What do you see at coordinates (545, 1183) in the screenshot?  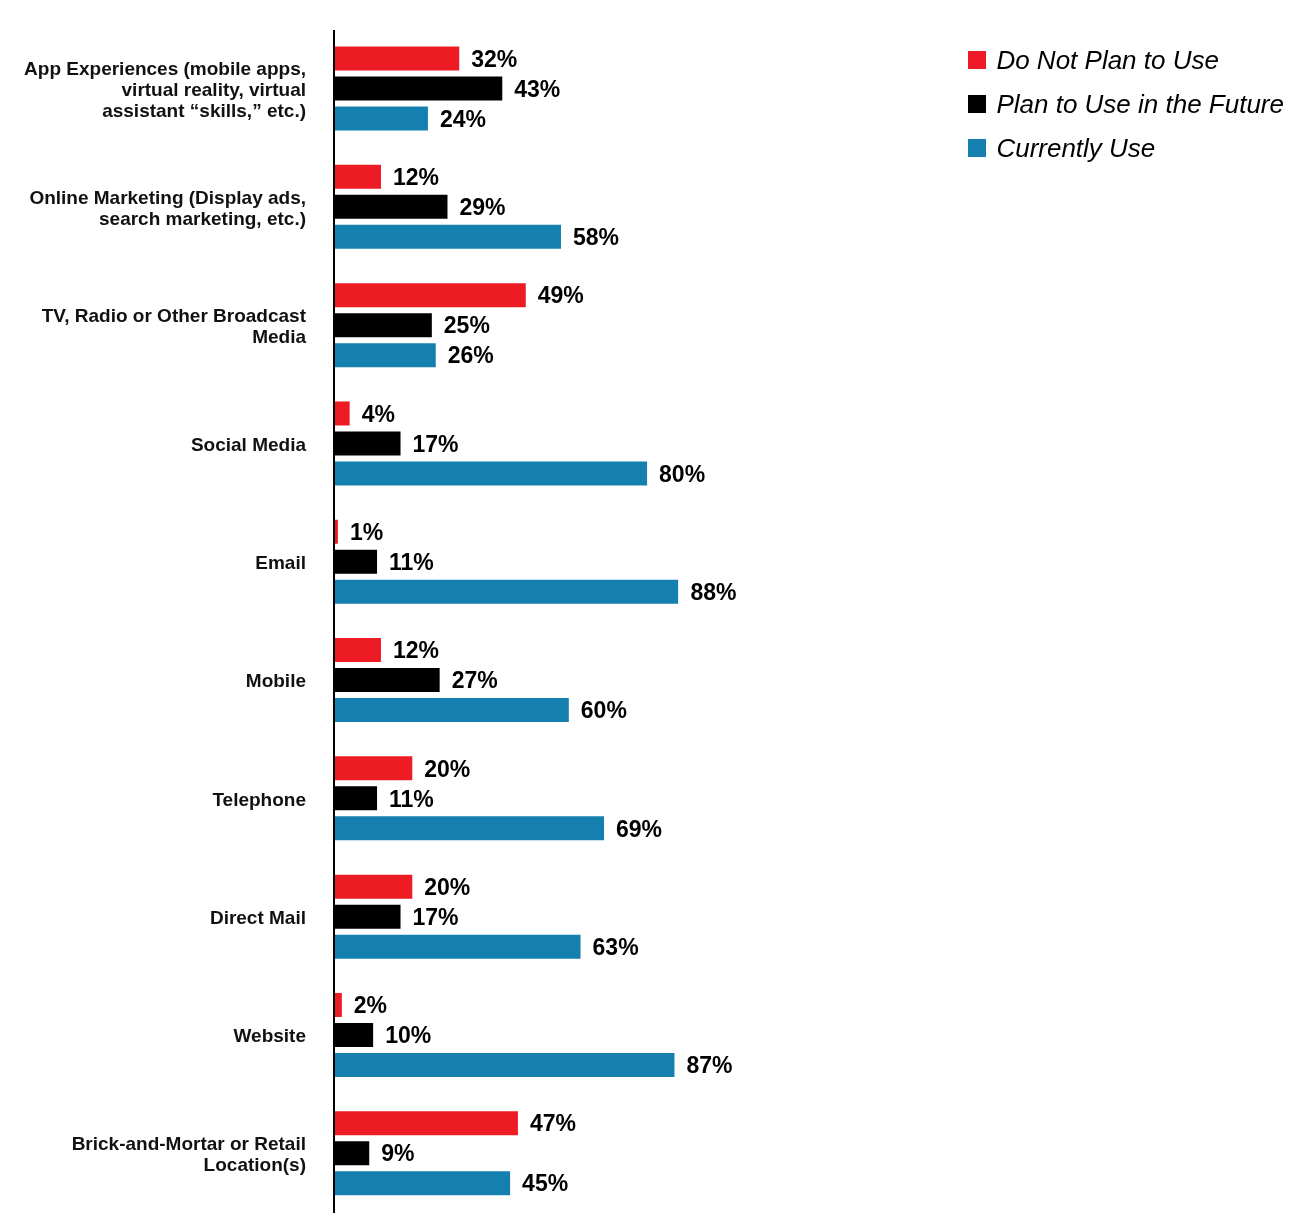 I see `data-label: 45%` at bounding box center [545, 1183].